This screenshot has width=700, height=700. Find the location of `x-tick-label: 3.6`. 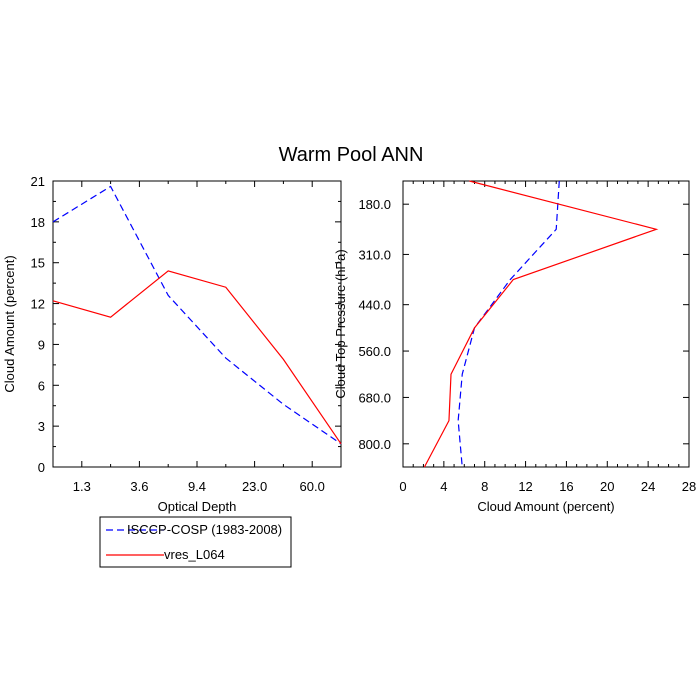

x-tick-label: 3.6 is located at coordinates (139, 486).